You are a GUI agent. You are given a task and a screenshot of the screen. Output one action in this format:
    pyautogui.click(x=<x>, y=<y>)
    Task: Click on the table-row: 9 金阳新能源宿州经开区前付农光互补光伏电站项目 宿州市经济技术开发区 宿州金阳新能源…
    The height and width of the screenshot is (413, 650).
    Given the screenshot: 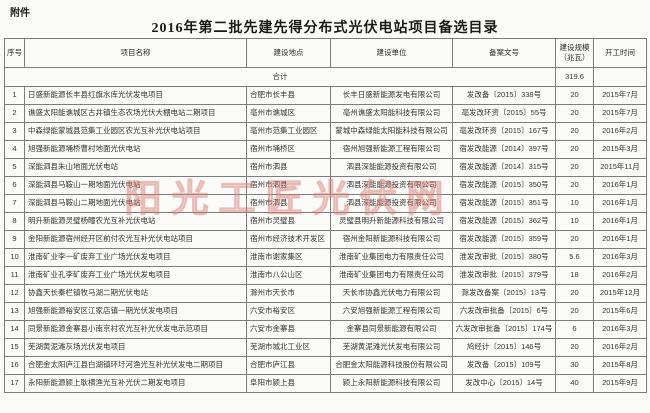 What is the action you would take?
    pyautogui.click(x=325, y=239)
    